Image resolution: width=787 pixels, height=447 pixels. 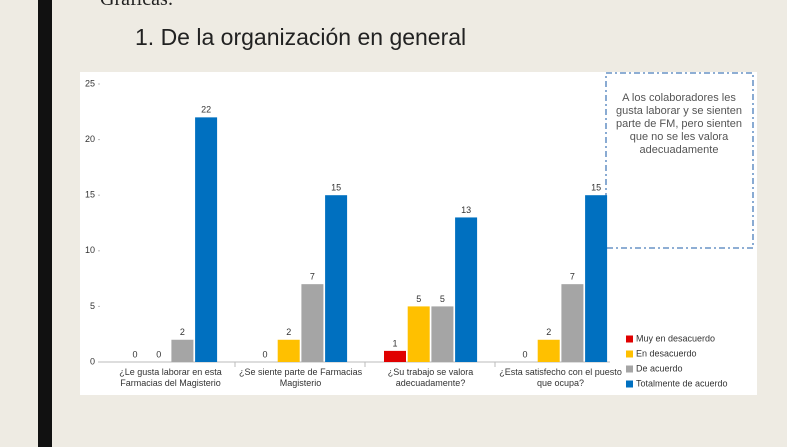 What do you see at coordinates (90, 250) in the screenshot?
I see `y-tick-label: 10` at bounding box center [90, 250].